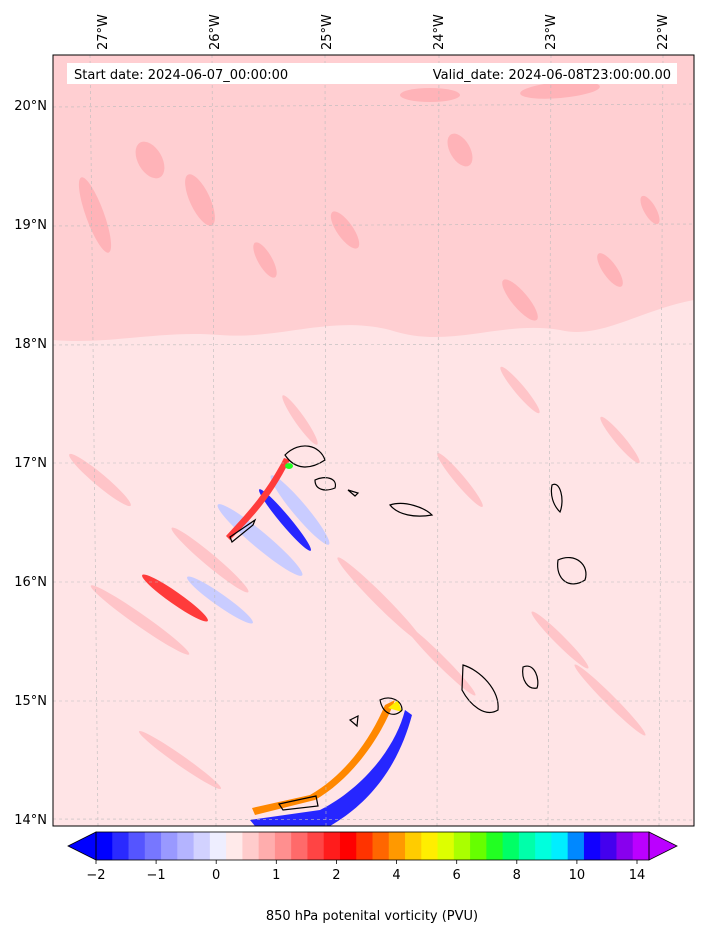 Image resolution: width=703 pixels, height=935 pixels. I want to click on colorbar-frame, so click(372, 846).